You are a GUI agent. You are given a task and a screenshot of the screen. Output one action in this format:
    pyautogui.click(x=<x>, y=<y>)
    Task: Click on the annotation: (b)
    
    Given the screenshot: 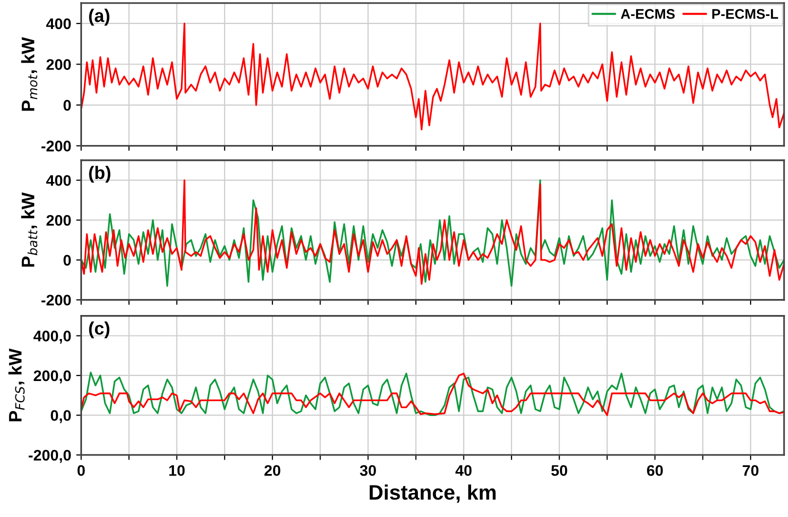 What is the action you would take?
    pyautogui.click(x=99, y=174)
    